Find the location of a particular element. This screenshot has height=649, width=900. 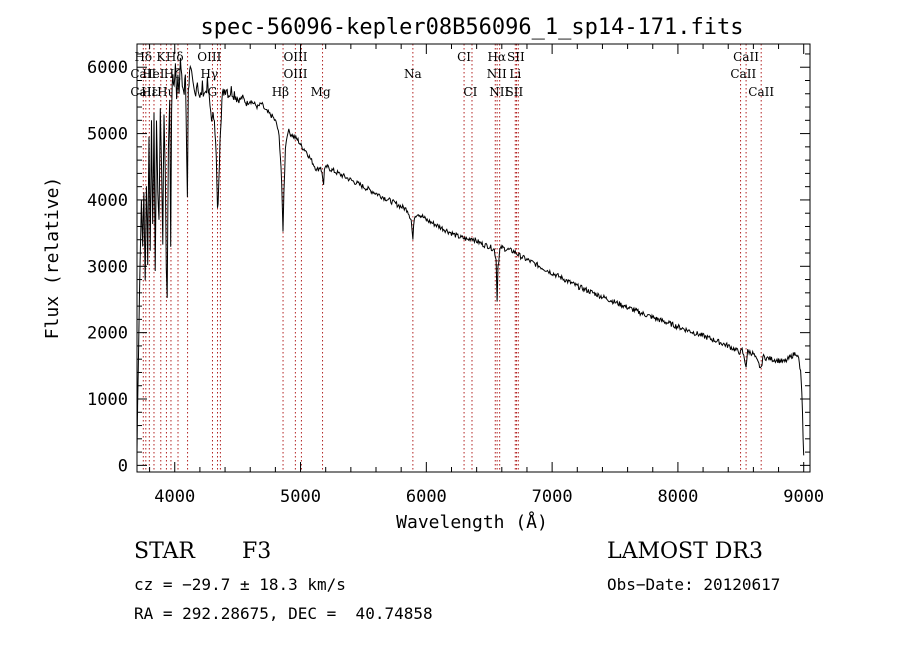

line-label-5: Hε is located at coordinates (149, 92).